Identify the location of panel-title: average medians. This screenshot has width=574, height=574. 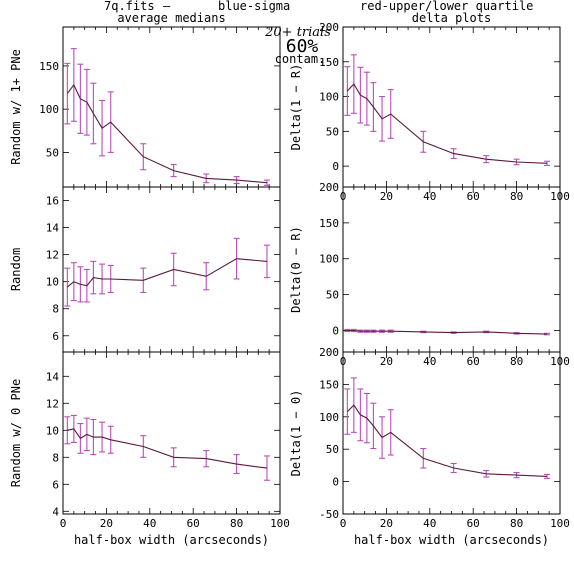
(171, 18).